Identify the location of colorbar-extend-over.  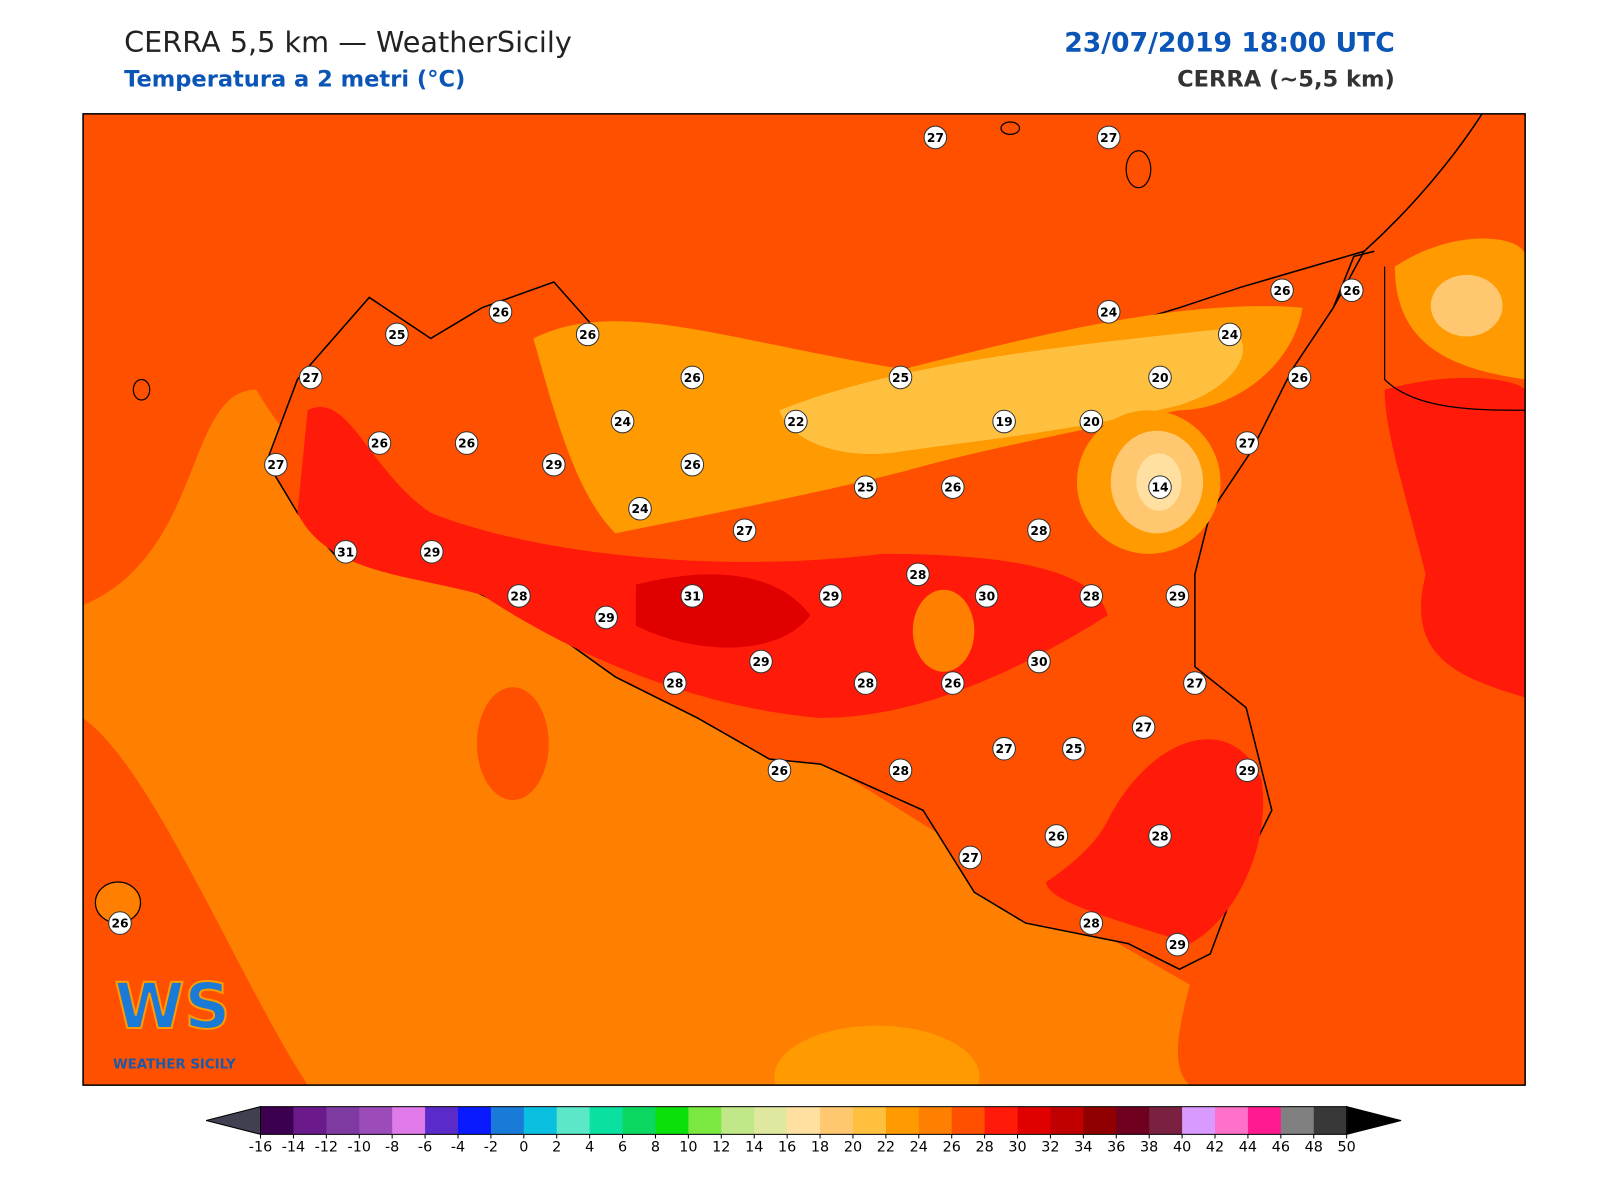
(1374, 1121).